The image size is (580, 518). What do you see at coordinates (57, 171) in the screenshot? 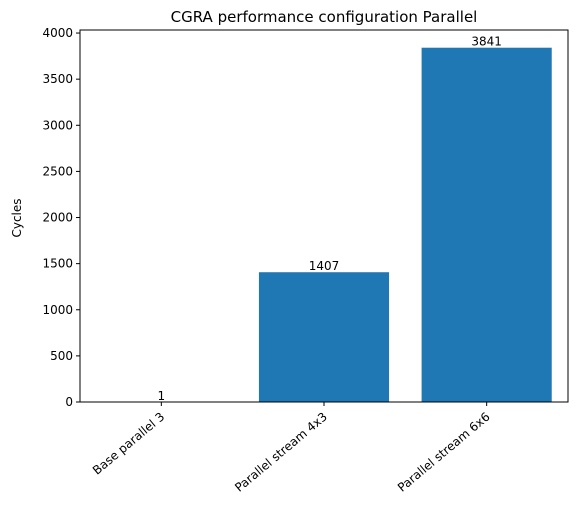
I see `y-tick-label: 2500` at bounding box center [57, 171].